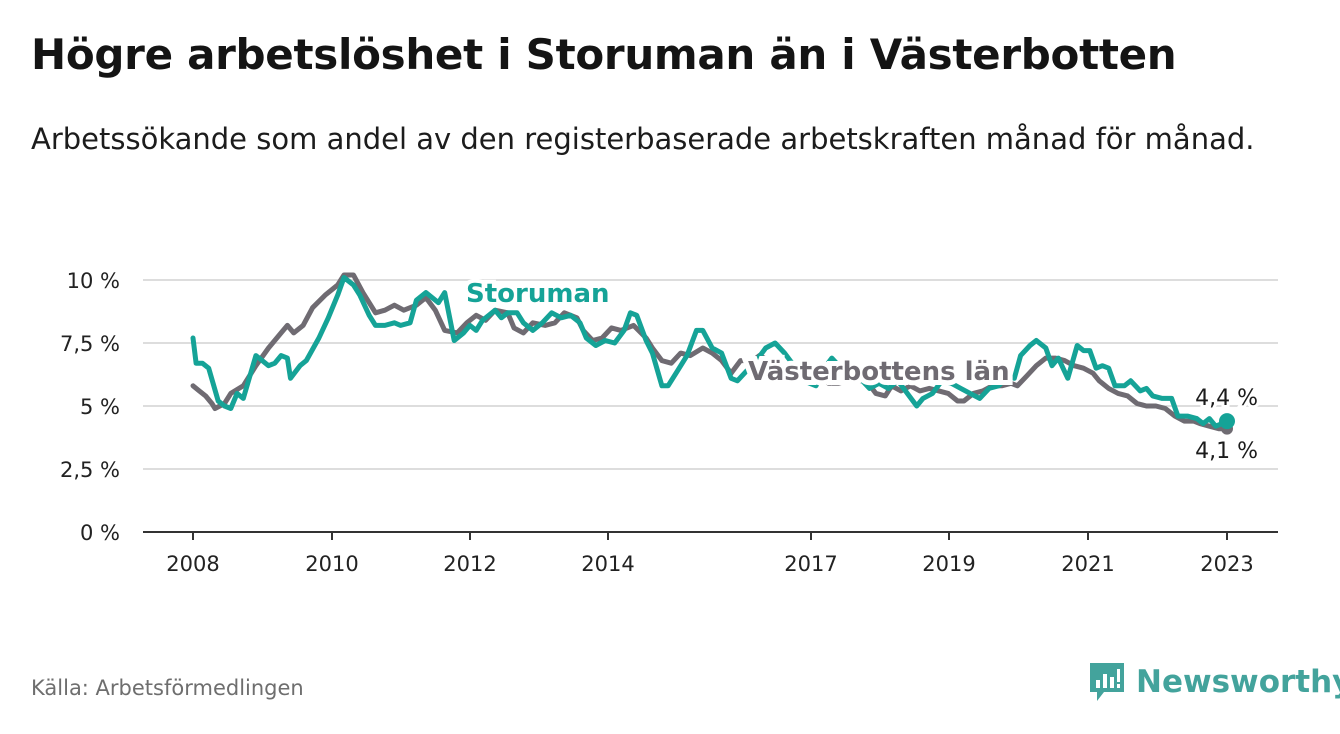 This screenshot has width=1340, height=734. Describe the element at coordinates (93, 281) in the screenshot. I see `y-tick-label: 10 %` at that location.